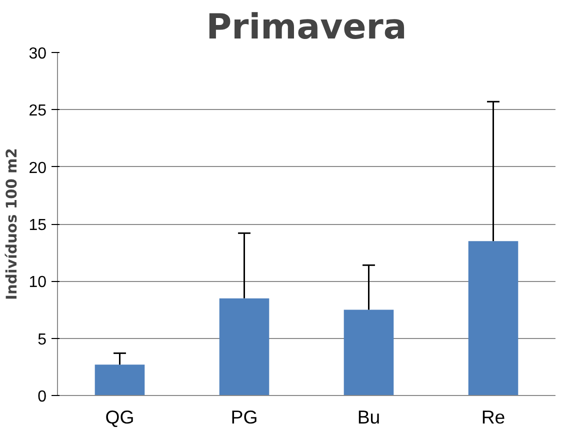 The height and width of the screenshot is (439, 572). What do you see at coordinates (493, 417) in the screenshot?
I see `x-tick-label: Re` at bounding box center [493, 417].